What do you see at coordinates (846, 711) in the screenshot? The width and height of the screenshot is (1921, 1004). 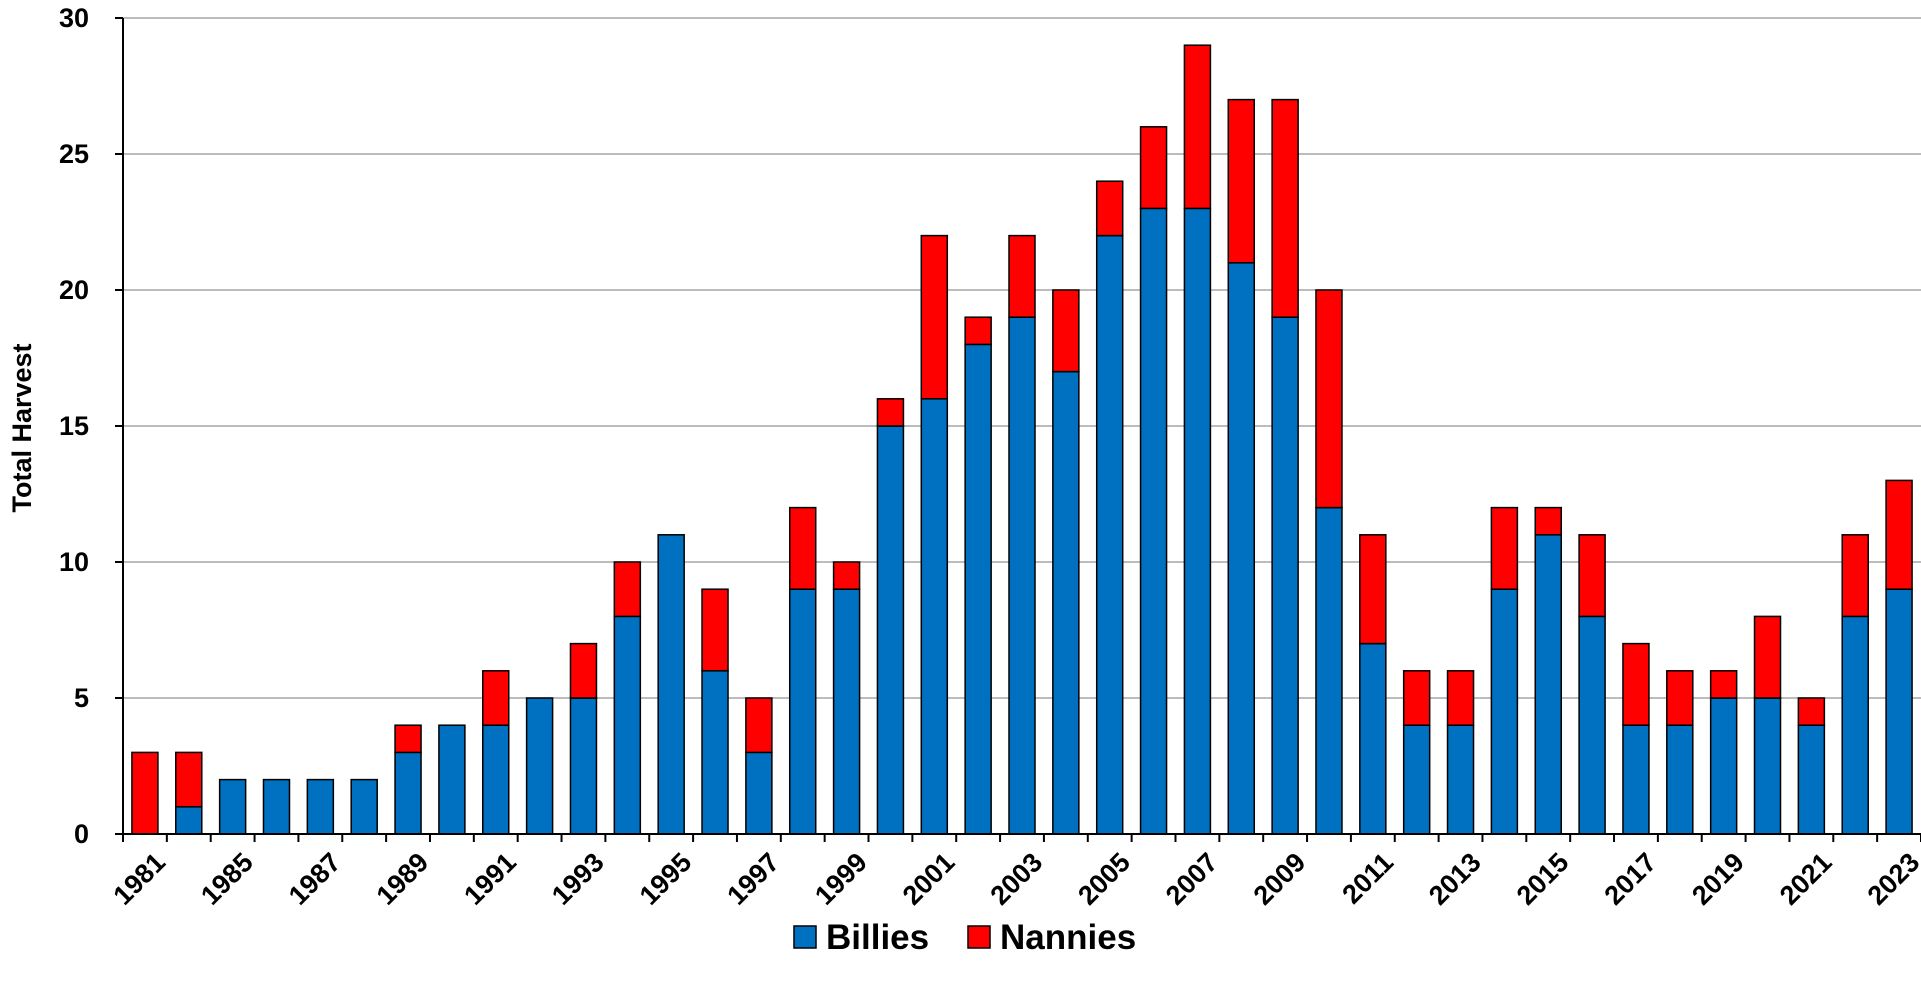 I see `bar-billies-1999` at bounding box center [846, 711].